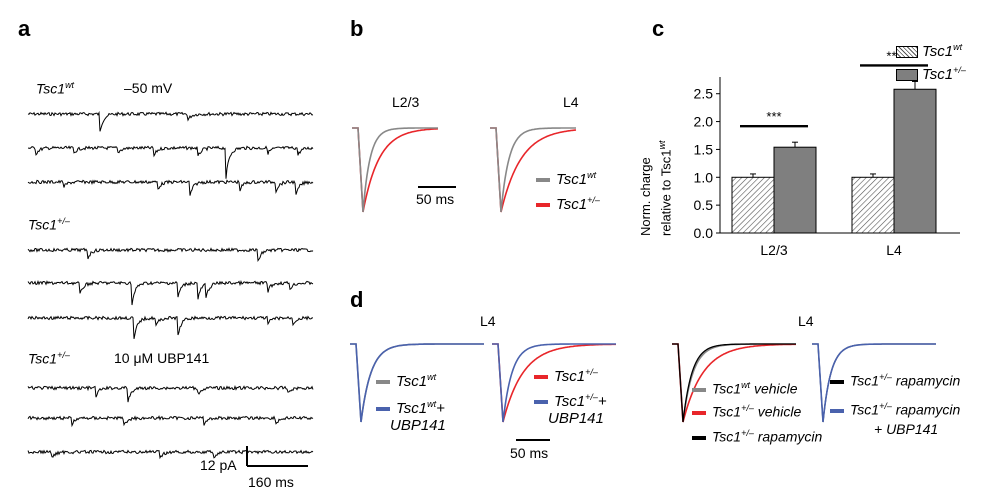 Image resolution: width=994 pixels, height=497 pixels. Describe the element at coordinates (894, 250) in the screenshot. I see `x-category-label: L4` at that location.